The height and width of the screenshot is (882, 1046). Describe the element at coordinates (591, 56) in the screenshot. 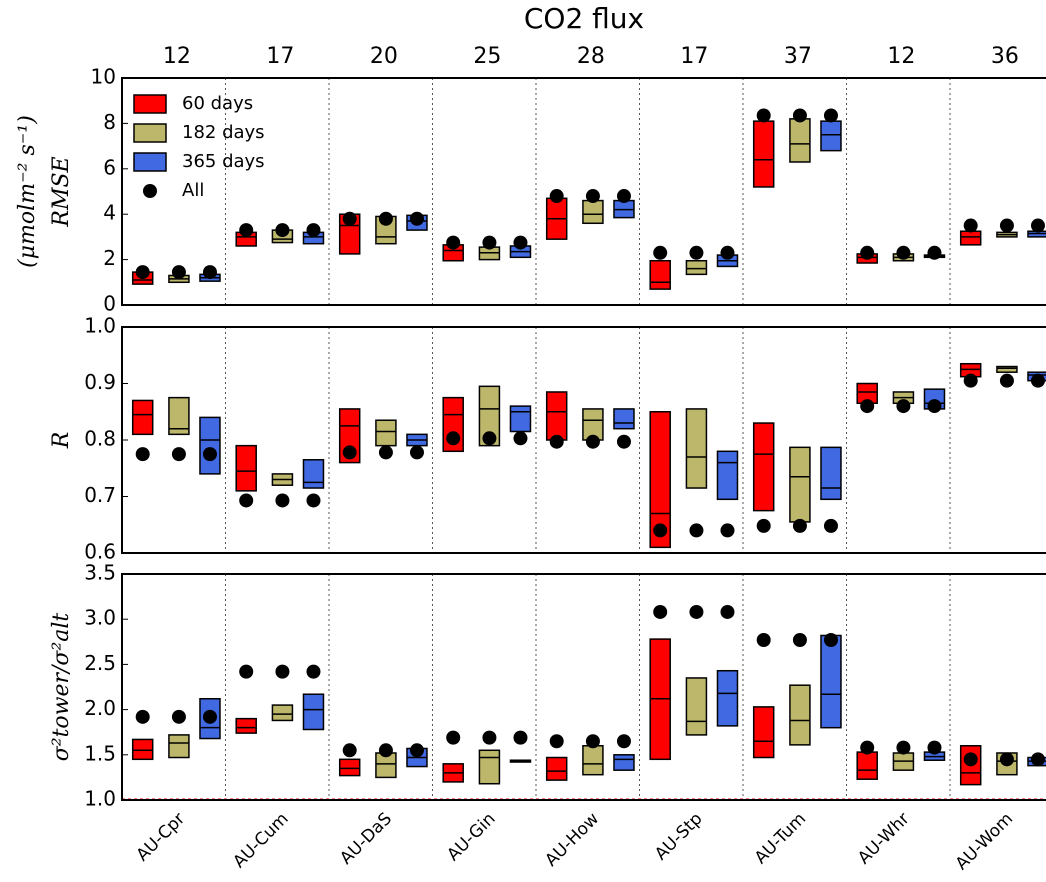

I see `top-label: 28` at that location.